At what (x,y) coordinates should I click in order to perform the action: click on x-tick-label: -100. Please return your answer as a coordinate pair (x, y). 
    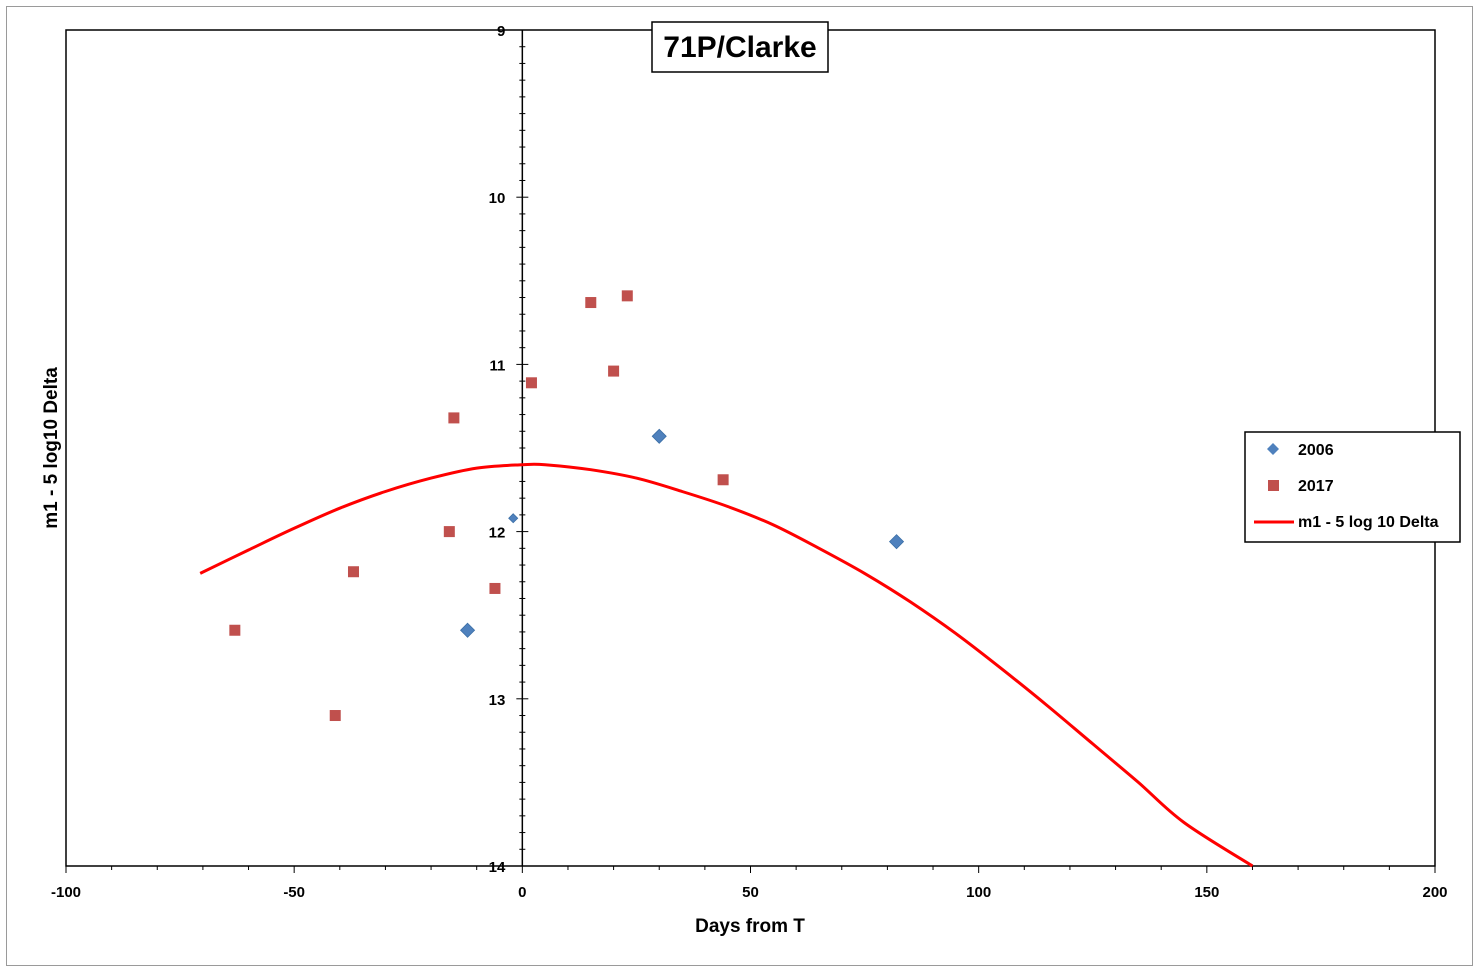
    Looking at the image, I should click on (66, 892).